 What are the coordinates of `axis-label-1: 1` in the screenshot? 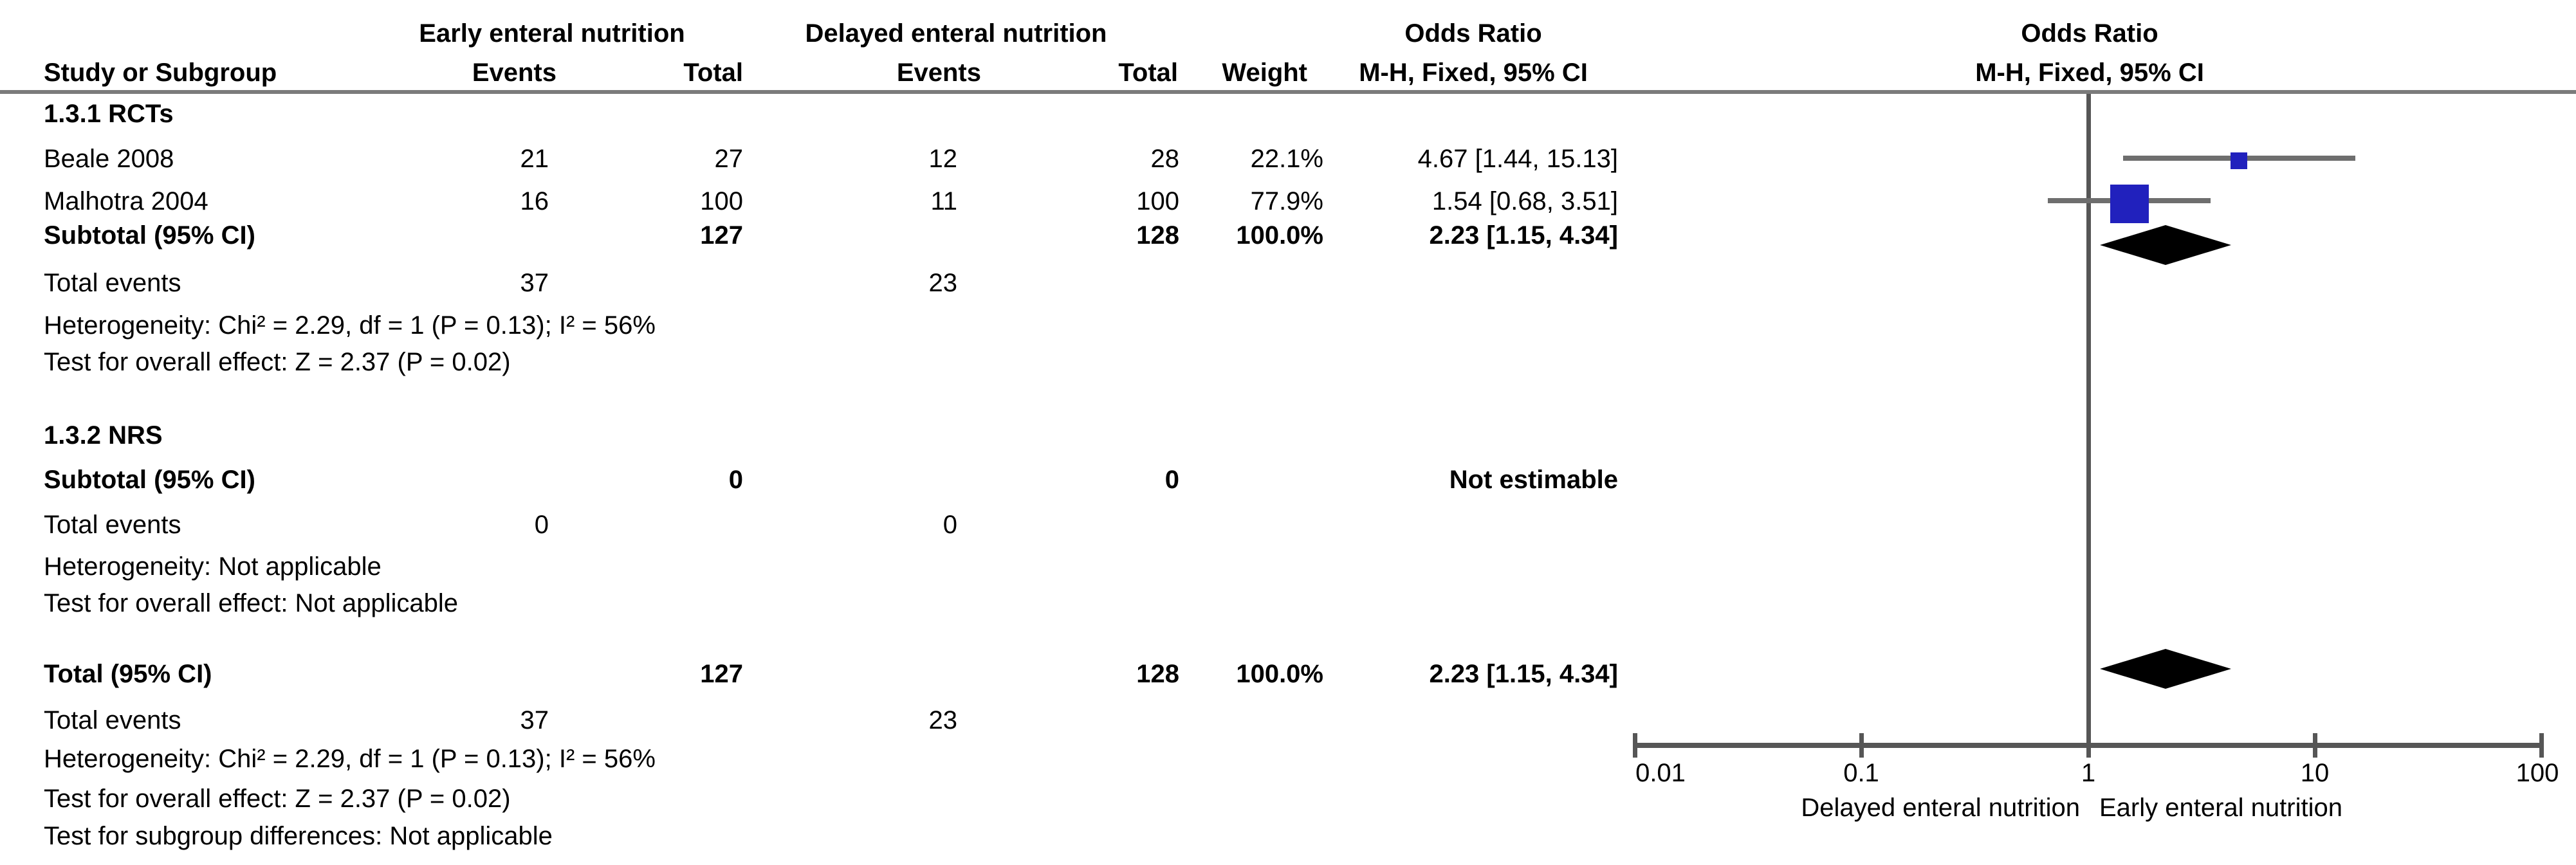 It's located at (2088, 773).